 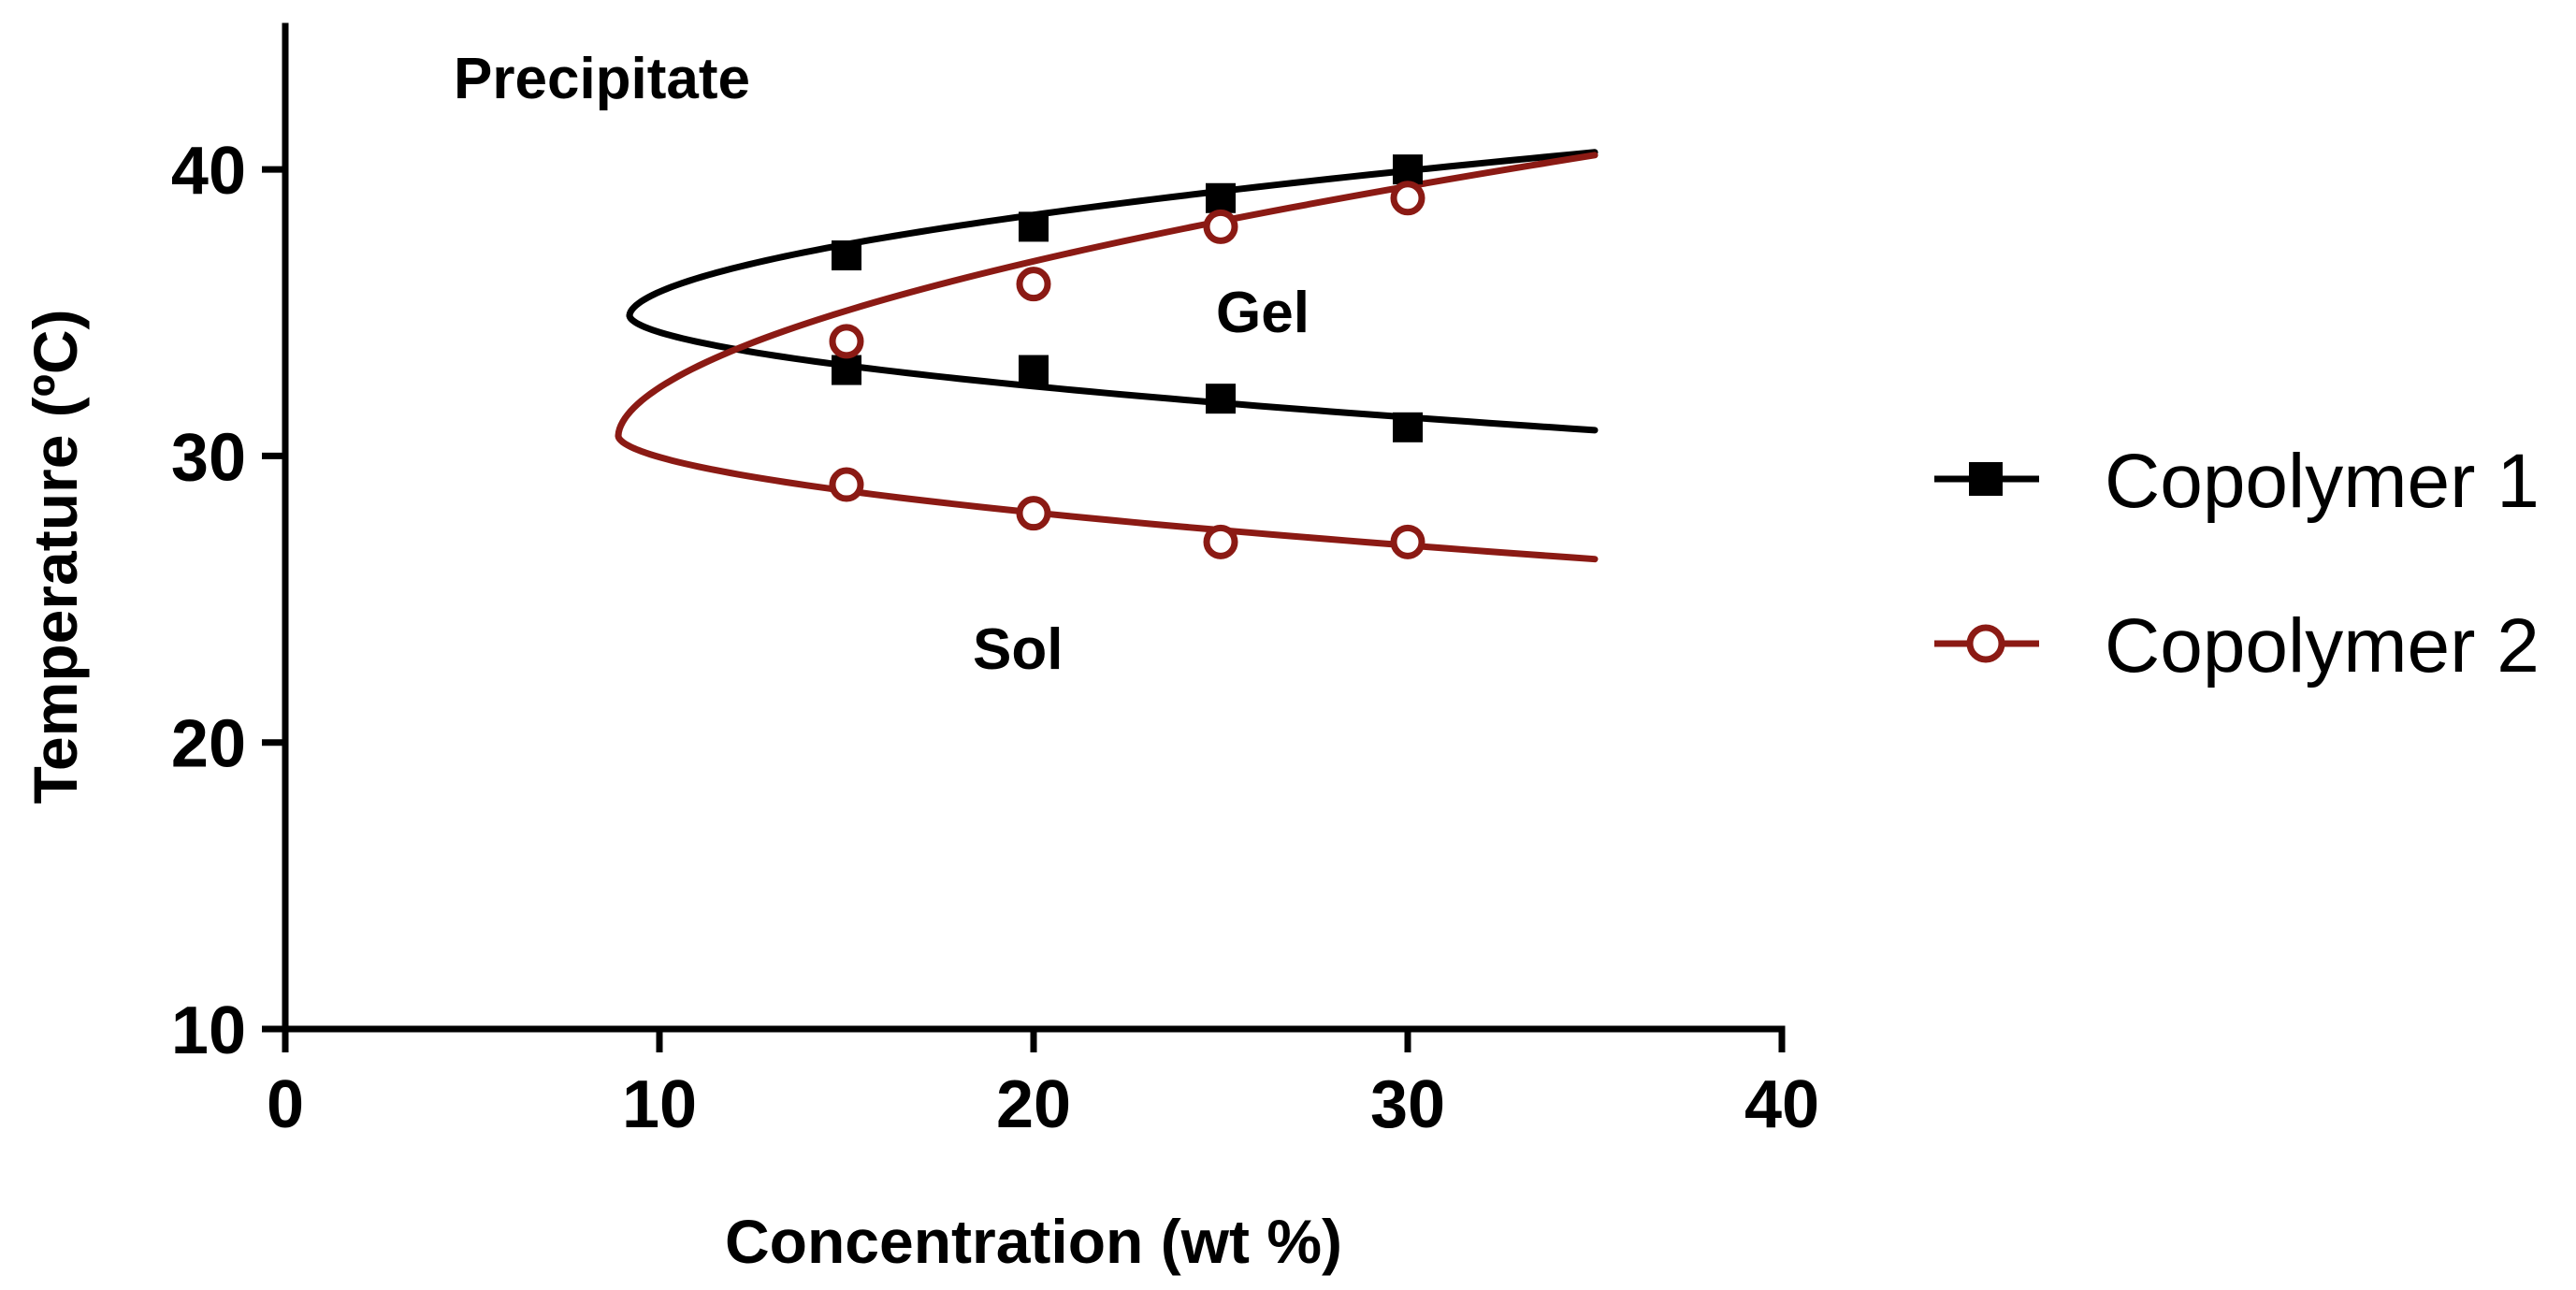 What do you see at coordinates (1782, 1105) in the screenshot?
I see `x-tick-label-40: 40` at bounding box center [1782, 1105].